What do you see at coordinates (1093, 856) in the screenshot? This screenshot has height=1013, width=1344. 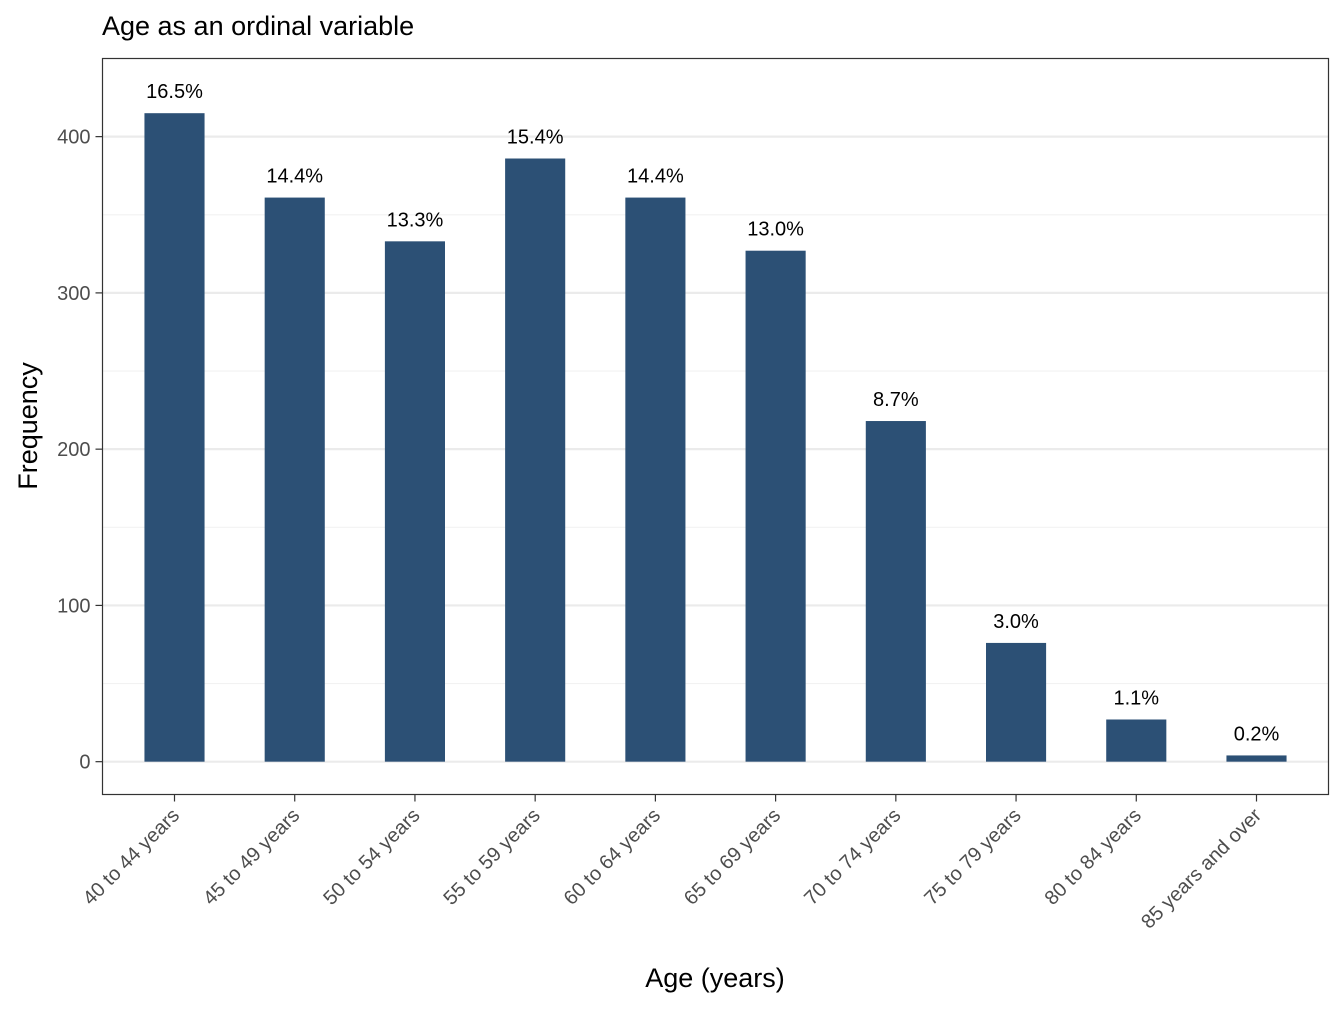 I see `x-tick-label: 80 to 84 years` at bounding box center [1093, 856].